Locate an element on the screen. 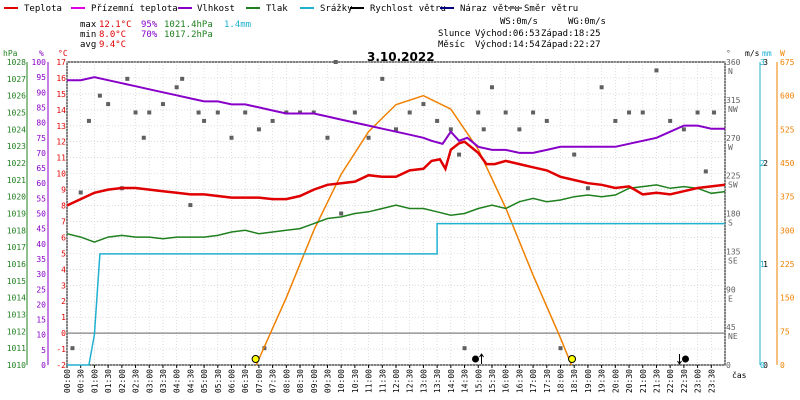  time-tick-label: 15:00 is located at coordinates (478, 381).